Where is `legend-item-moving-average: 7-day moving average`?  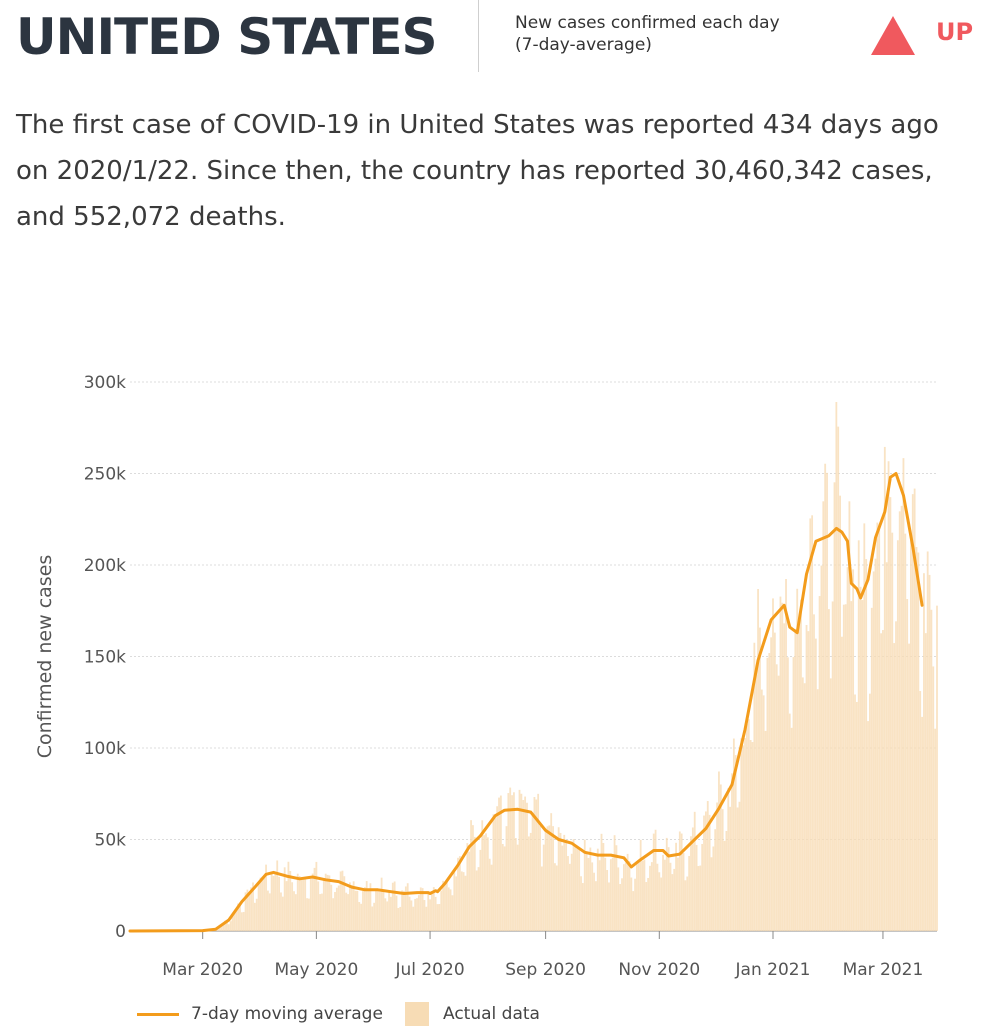
legend-item-moving-average: 7-day moving average is located at coordinates (260, 1014).